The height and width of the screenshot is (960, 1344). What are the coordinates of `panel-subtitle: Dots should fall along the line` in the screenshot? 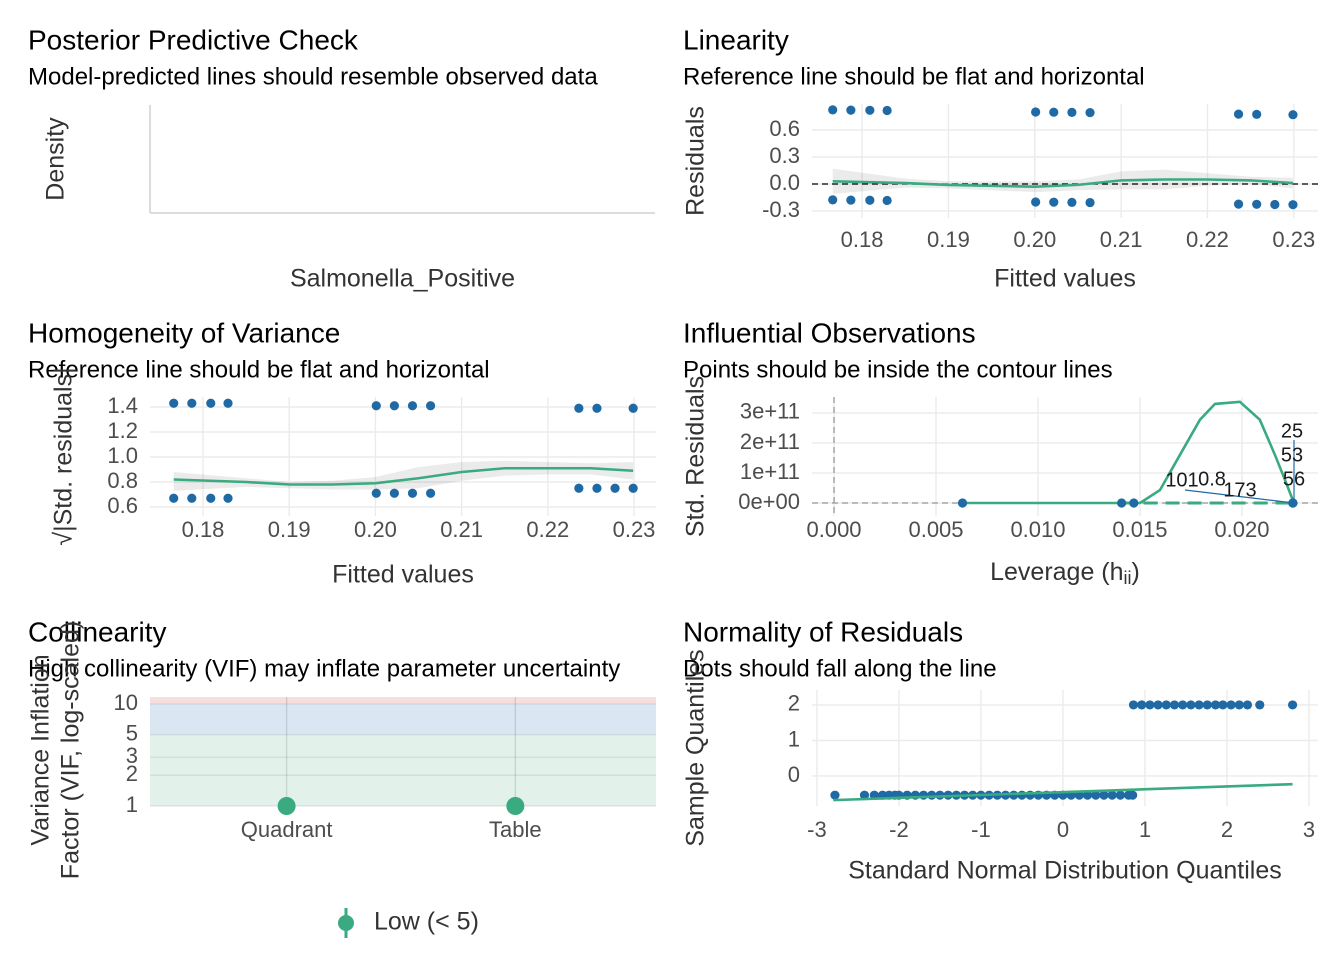 It's located at (840, 668).